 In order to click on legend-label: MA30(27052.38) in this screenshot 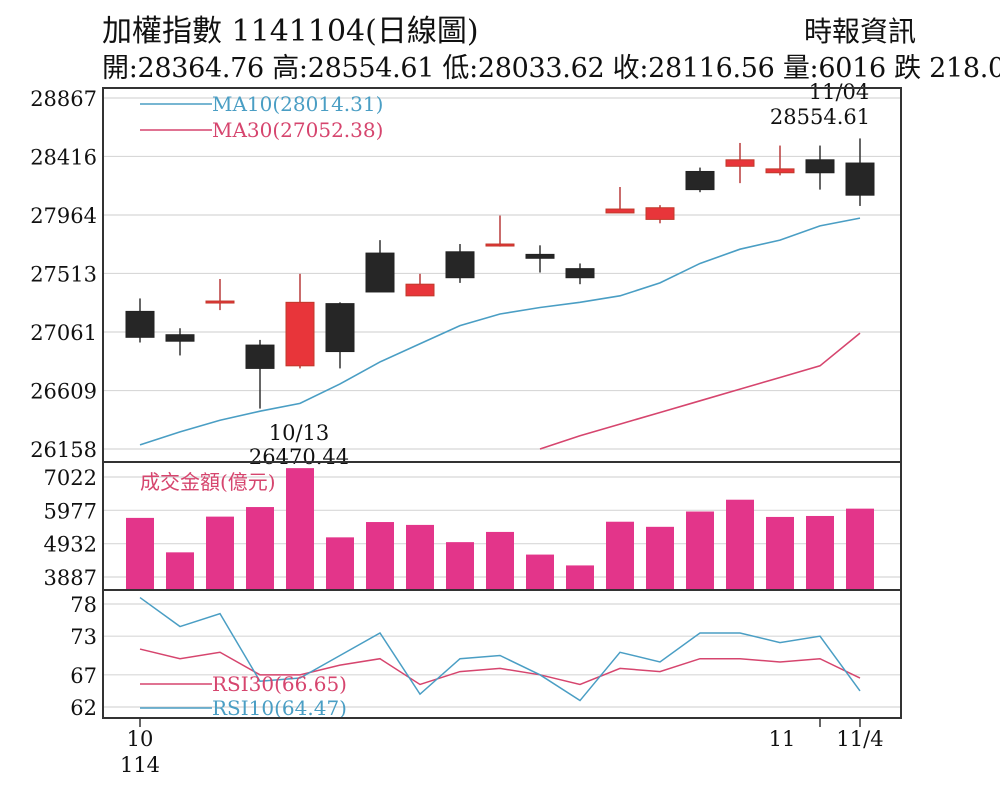, I will do `click(297, 130)`.